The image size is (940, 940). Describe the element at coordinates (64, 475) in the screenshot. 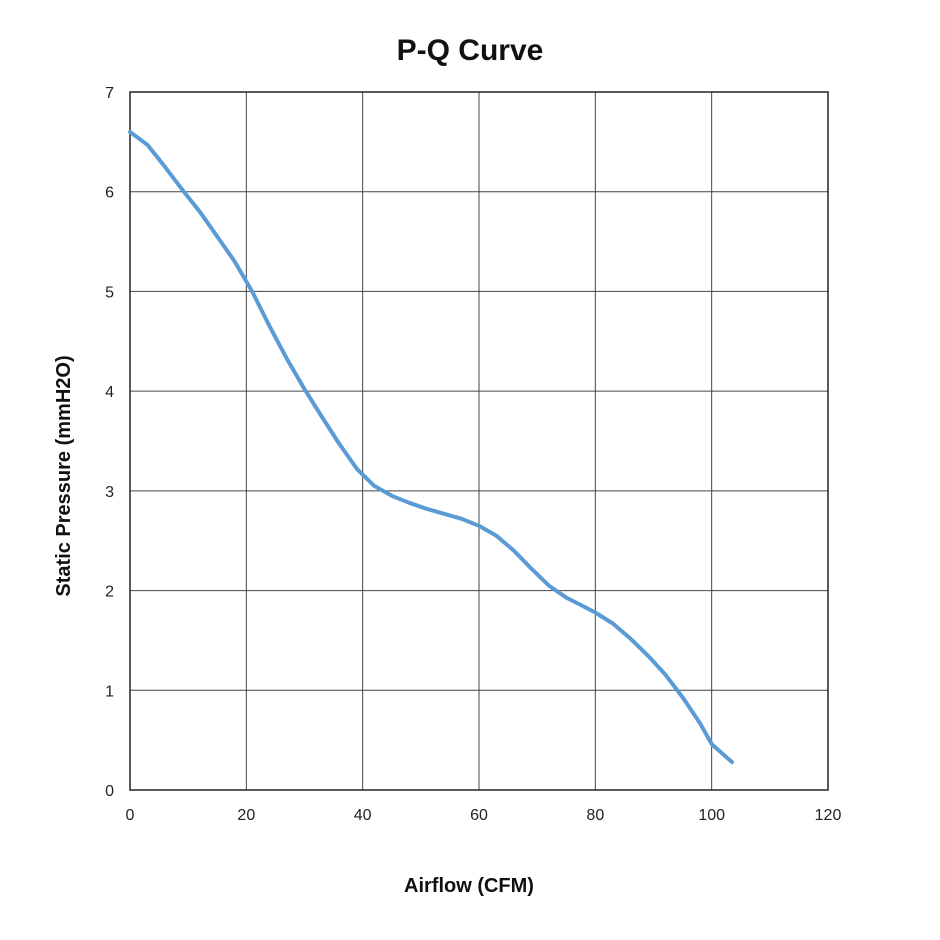

I see `y-axis-label: Static Pressure (mmH2O)` at that location.